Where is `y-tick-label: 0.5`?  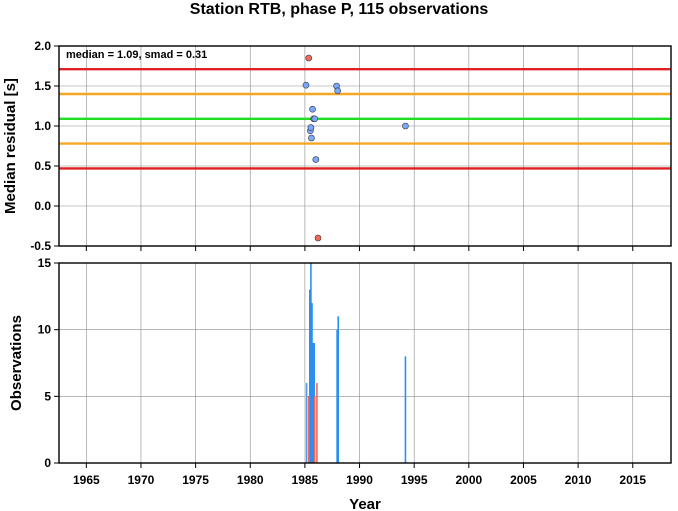
y-tick-label: 0.5 is located at coordinates (42, 166).